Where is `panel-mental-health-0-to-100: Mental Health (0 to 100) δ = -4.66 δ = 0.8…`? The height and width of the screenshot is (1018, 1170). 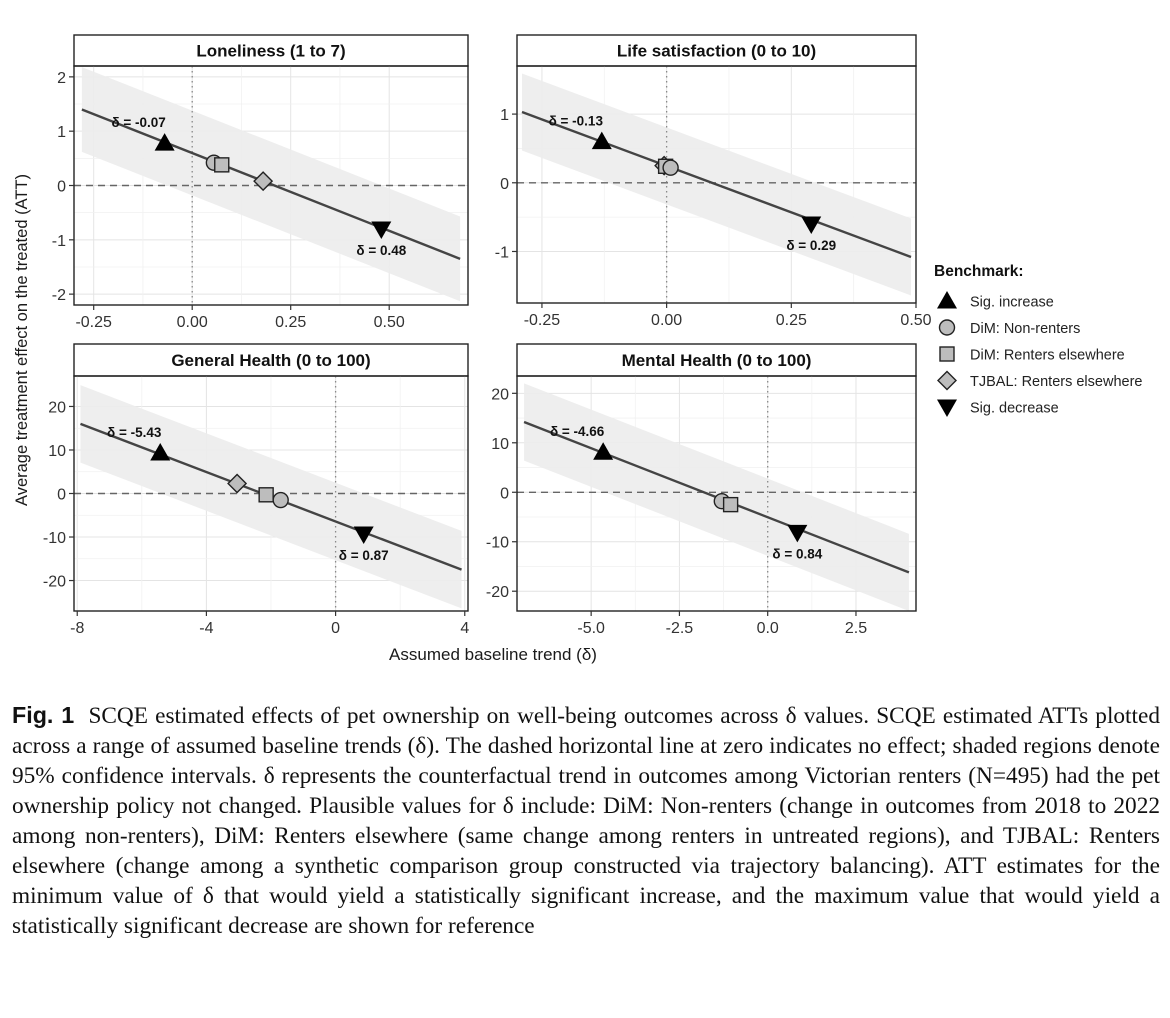 panel-mental-health-0-to-100: Mental Health (0 to 100) δ = -4.66 δ = 0.8… is located at coordinates (701, 490).